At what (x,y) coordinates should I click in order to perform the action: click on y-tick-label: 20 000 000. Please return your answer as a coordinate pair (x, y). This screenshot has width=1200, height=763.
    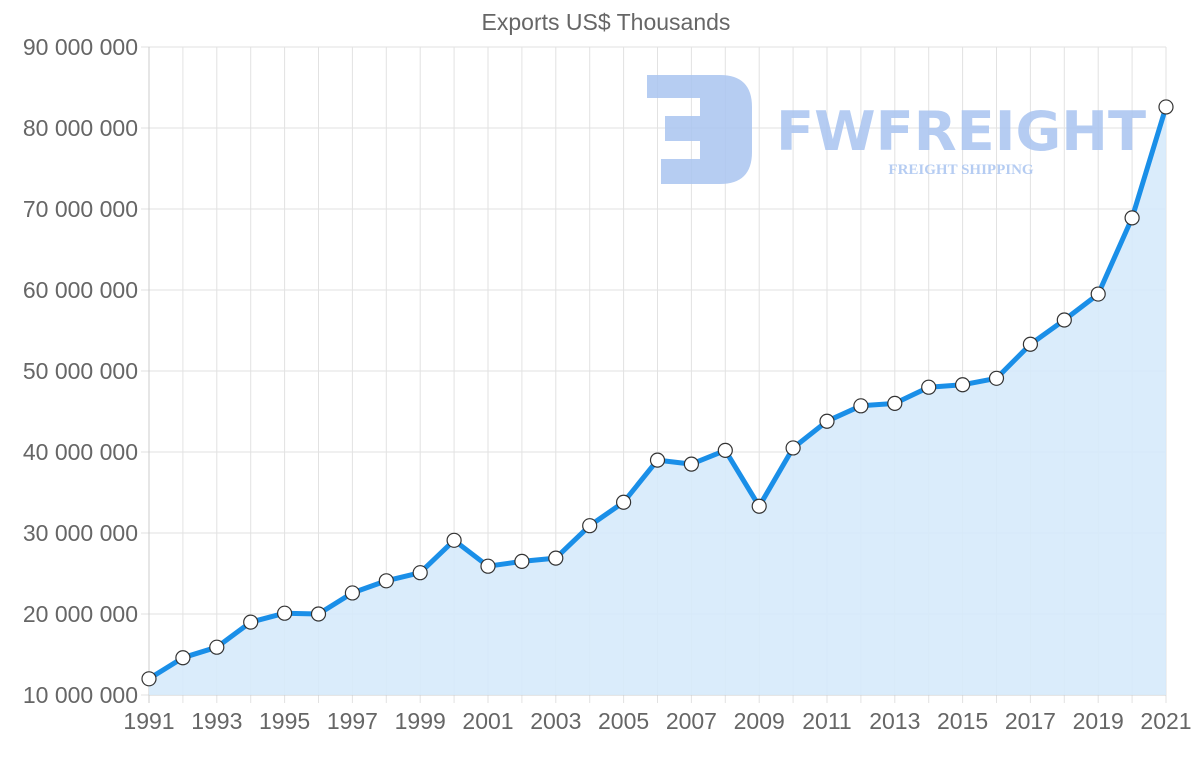
    Looking at the image, I should click on (80, 614).